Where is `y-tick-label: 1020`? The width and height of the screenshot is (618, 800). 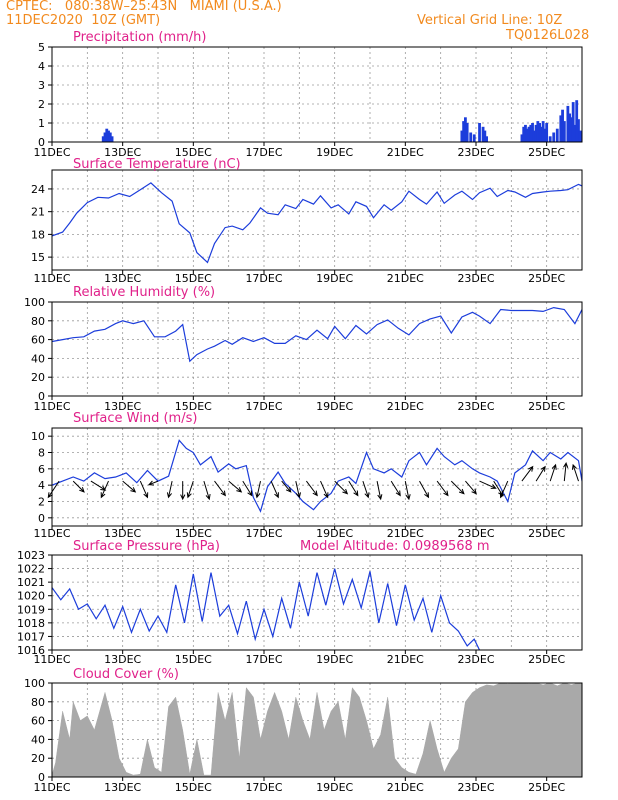
y-tick-label: 1020 is located at coordinates (31, 596).